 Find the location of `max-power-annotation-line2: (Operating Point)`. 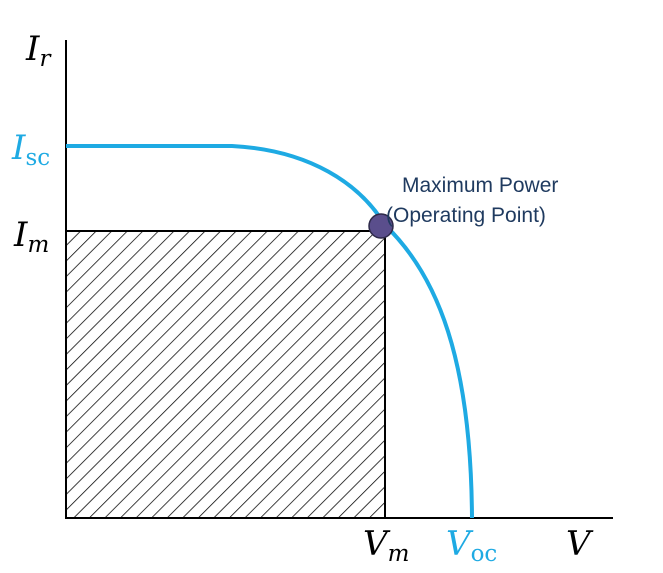

max-power-annotation-line2: (Operating Point) is located at coordinates (466, 215).